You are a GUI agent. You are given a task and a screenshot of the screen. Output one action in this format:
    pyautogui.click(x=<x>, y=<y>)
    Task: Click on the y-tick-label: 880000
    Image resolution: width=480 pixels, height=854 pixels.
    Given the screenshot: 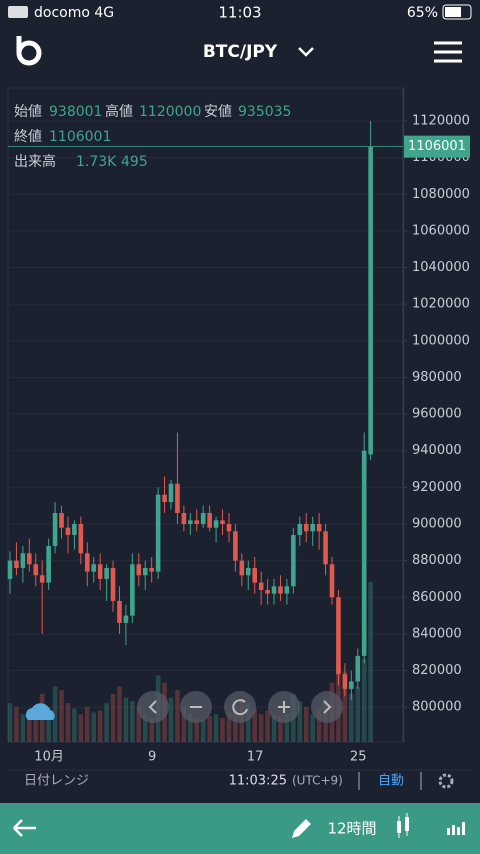 What is the action you would take?
    pyautogui.click(x=437, y=560)
    